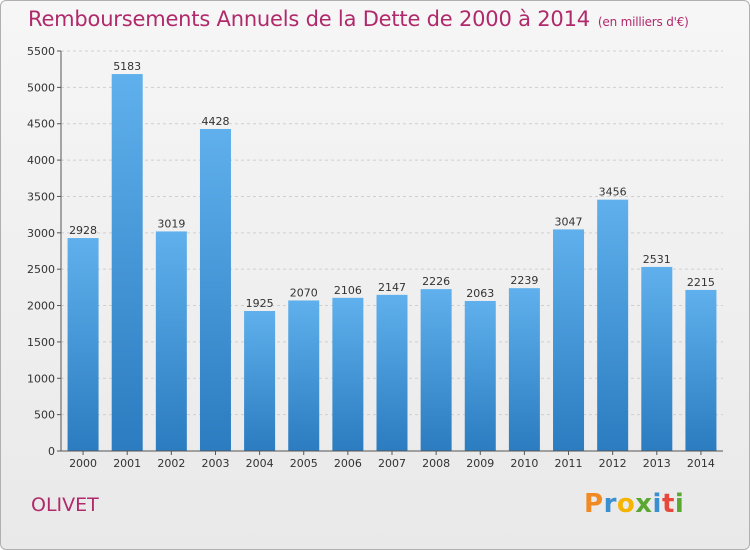 Image resolution: width=750 pixels, height=550 pixels. Describe the element at coordinates (569, 463) in the screenshot. I see `x-tick-label: 2011` at that location.